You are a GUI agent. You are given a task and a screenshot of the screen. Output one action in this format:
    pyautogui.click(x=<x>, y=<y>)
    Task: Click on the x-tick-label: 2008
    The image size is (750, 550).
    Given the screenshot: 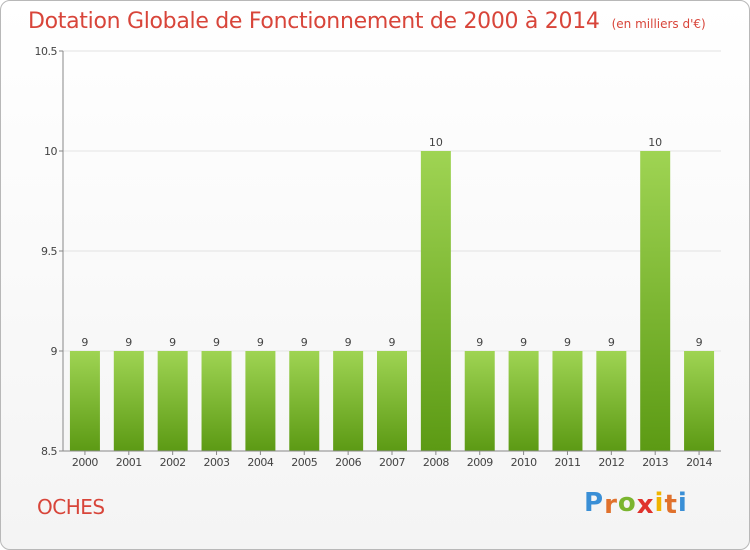 What is the action you would take?
    pyautogui.click(x=436, y=462)
    